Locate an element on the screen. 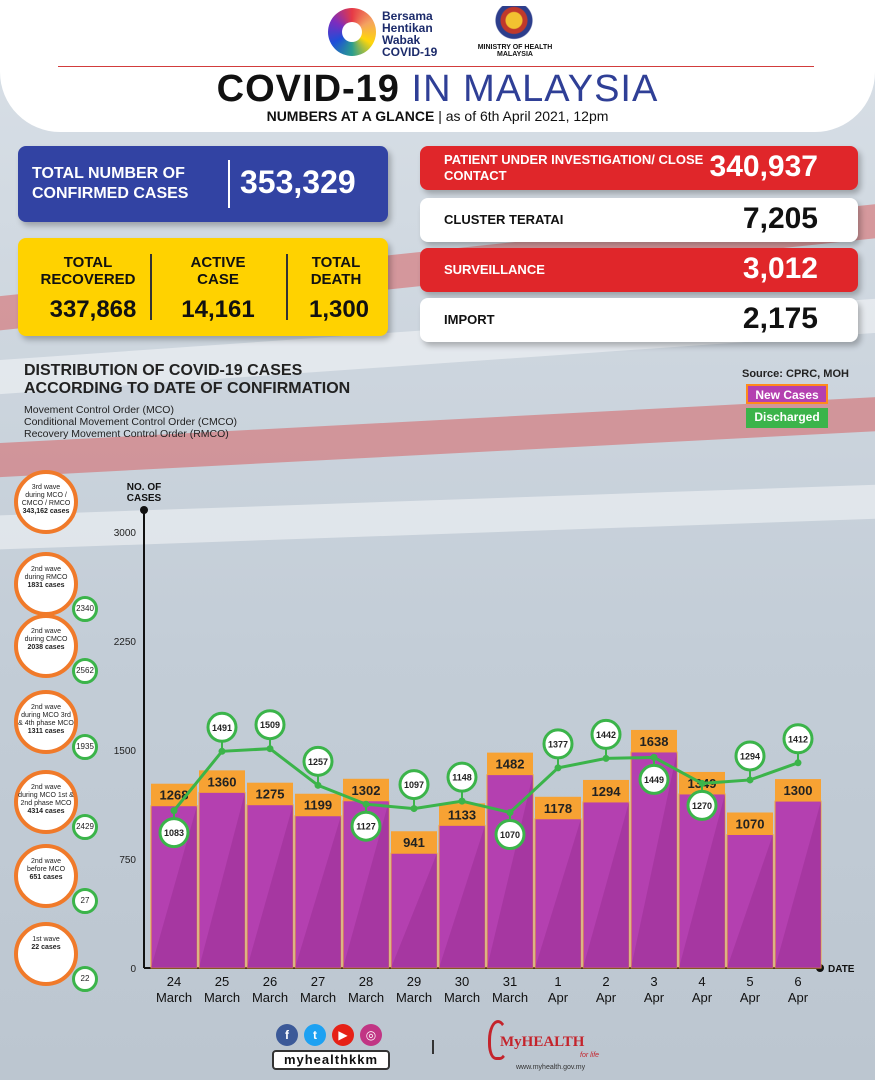  confirmed-value: 353,329 is located at coordinates (298, 182).